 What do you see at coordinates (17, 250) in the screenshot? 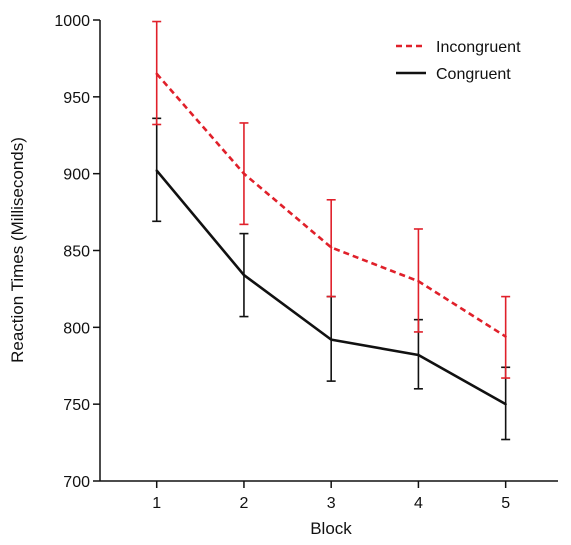
I see `y-axis-title: Reaction Times (Milliseconds)` at bounding box center [17, 250].